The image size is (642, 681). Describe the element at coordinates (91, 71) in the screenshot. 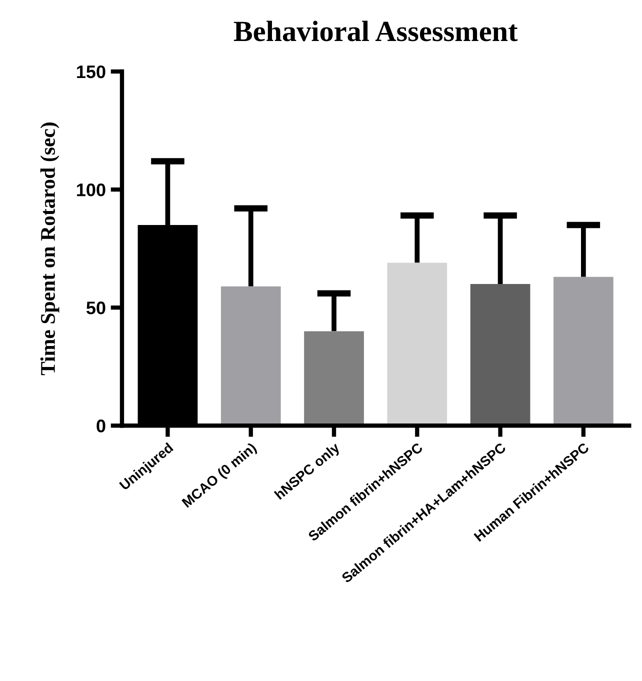

I see `y-tick-label: 150` at that location.